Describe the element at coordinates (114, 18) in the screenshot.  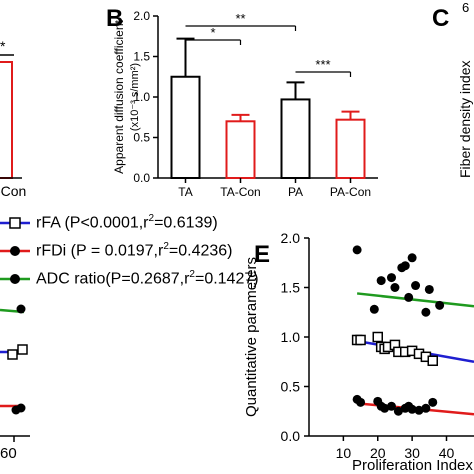
I see `panel-b-letter: B` at that location.